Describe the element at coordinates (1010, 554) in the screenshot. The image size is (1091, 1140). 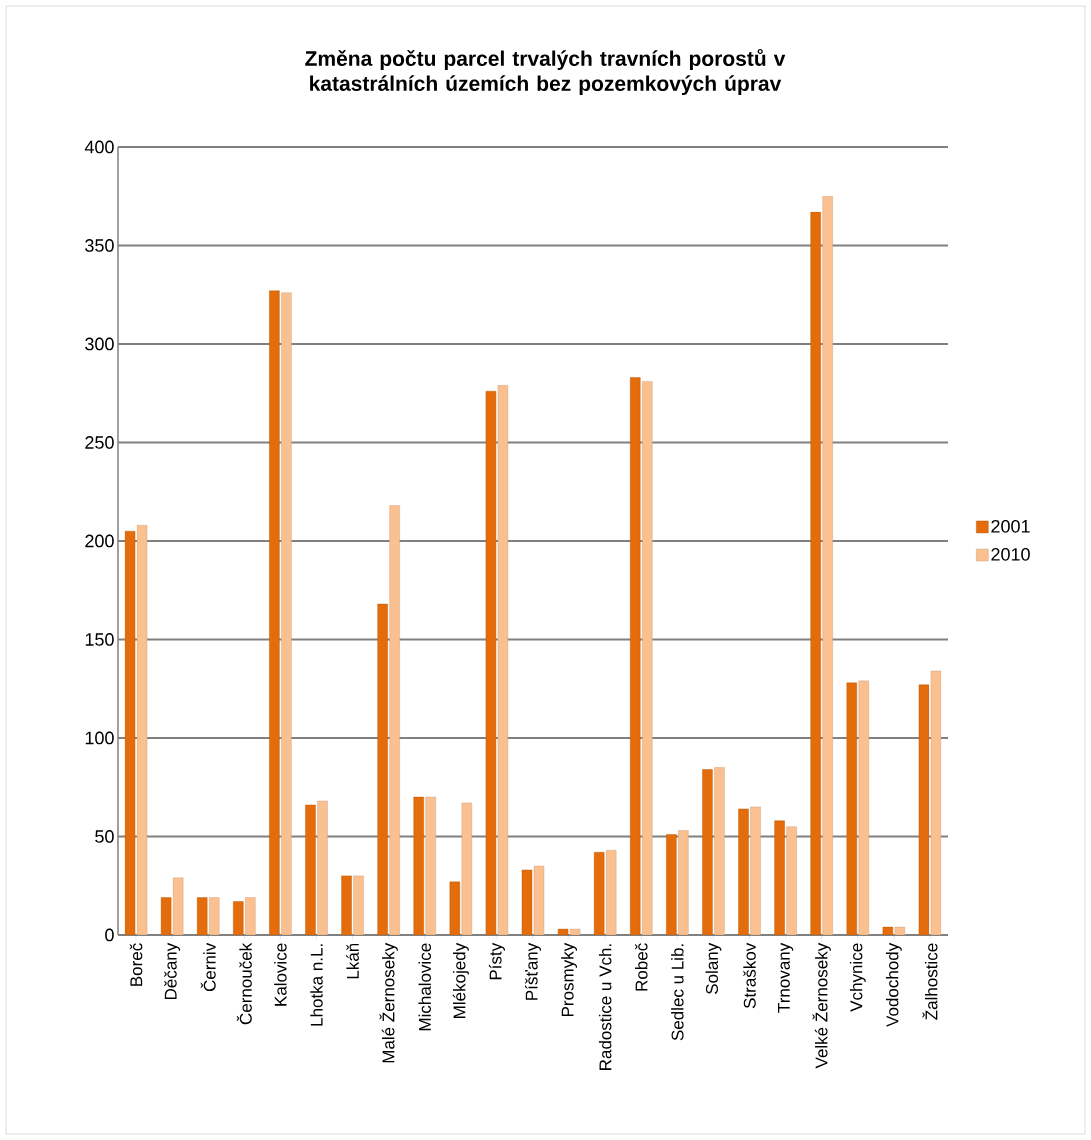
I see `legend-label: 2010` at that location.